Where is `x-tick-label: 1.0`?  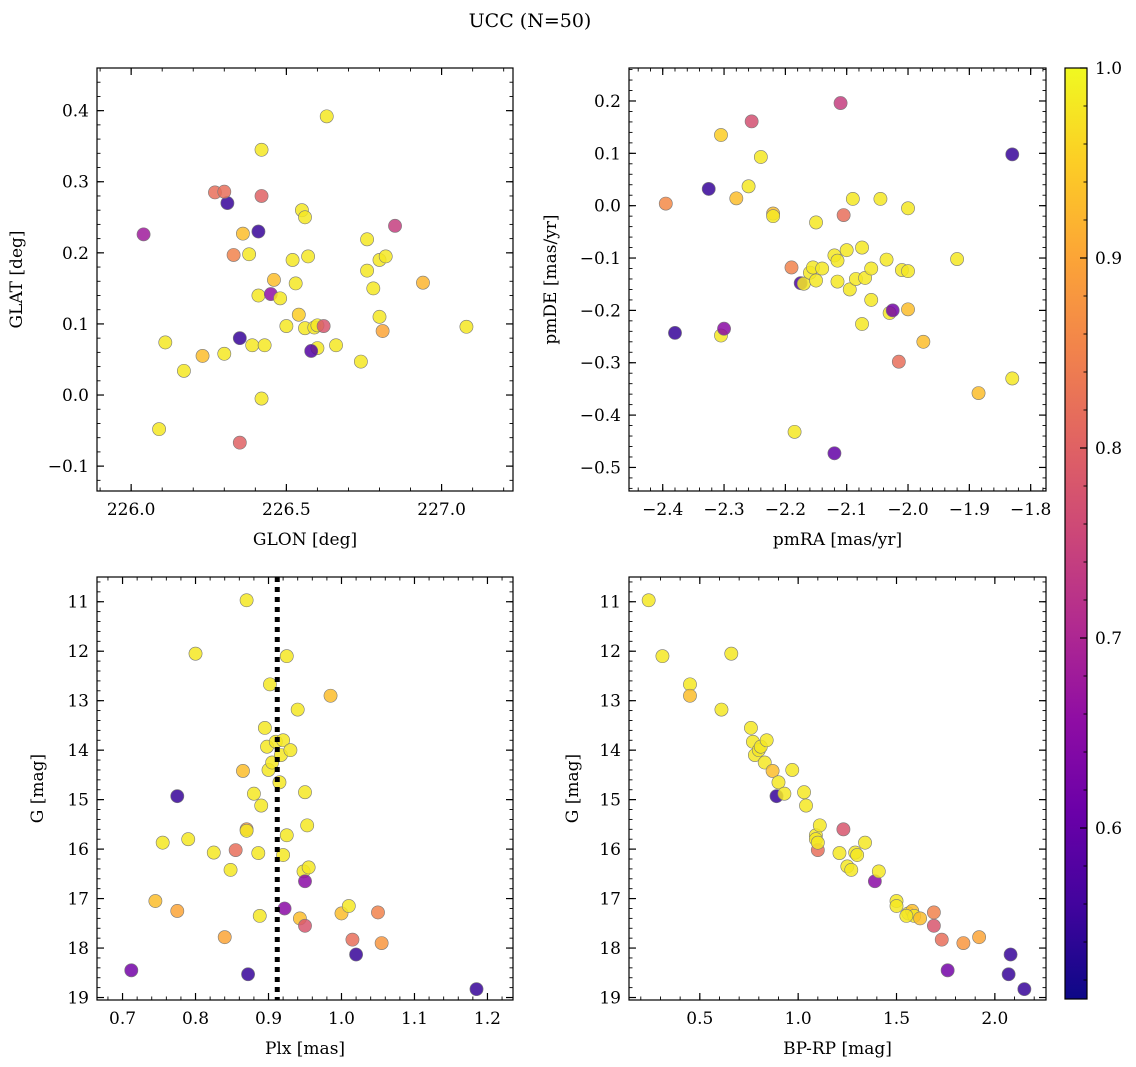
x-tick-label: 1.0 is located at coordinates (341, 1019).